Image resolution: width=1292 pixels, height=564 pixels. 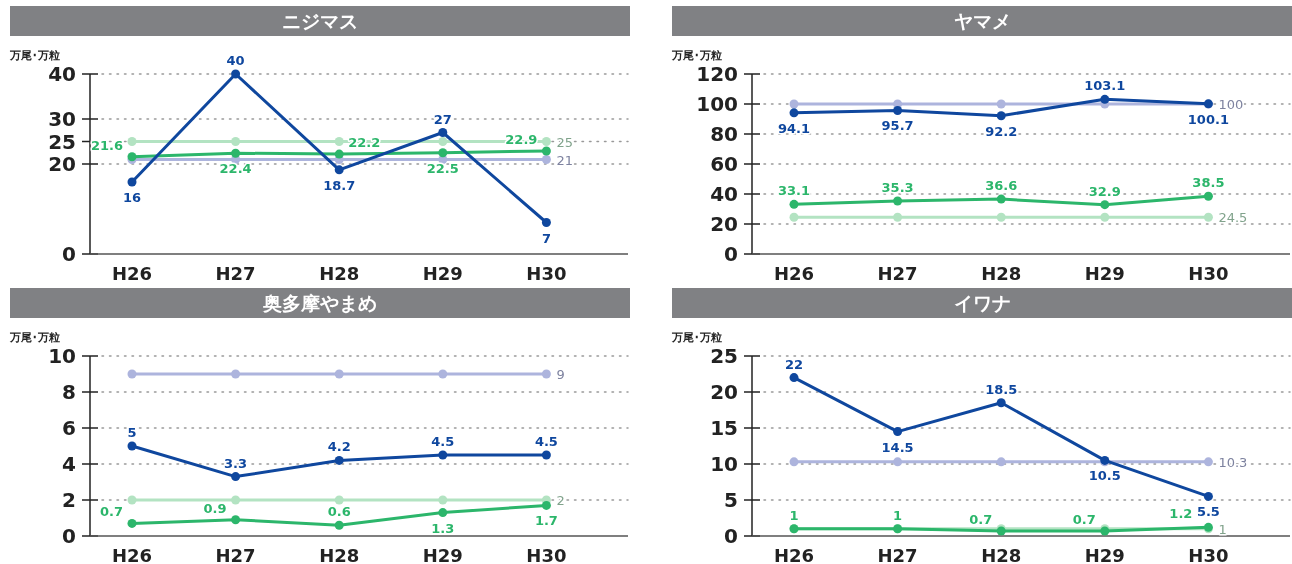 I want to click on data-label: 16, so click(x=132, y=197).